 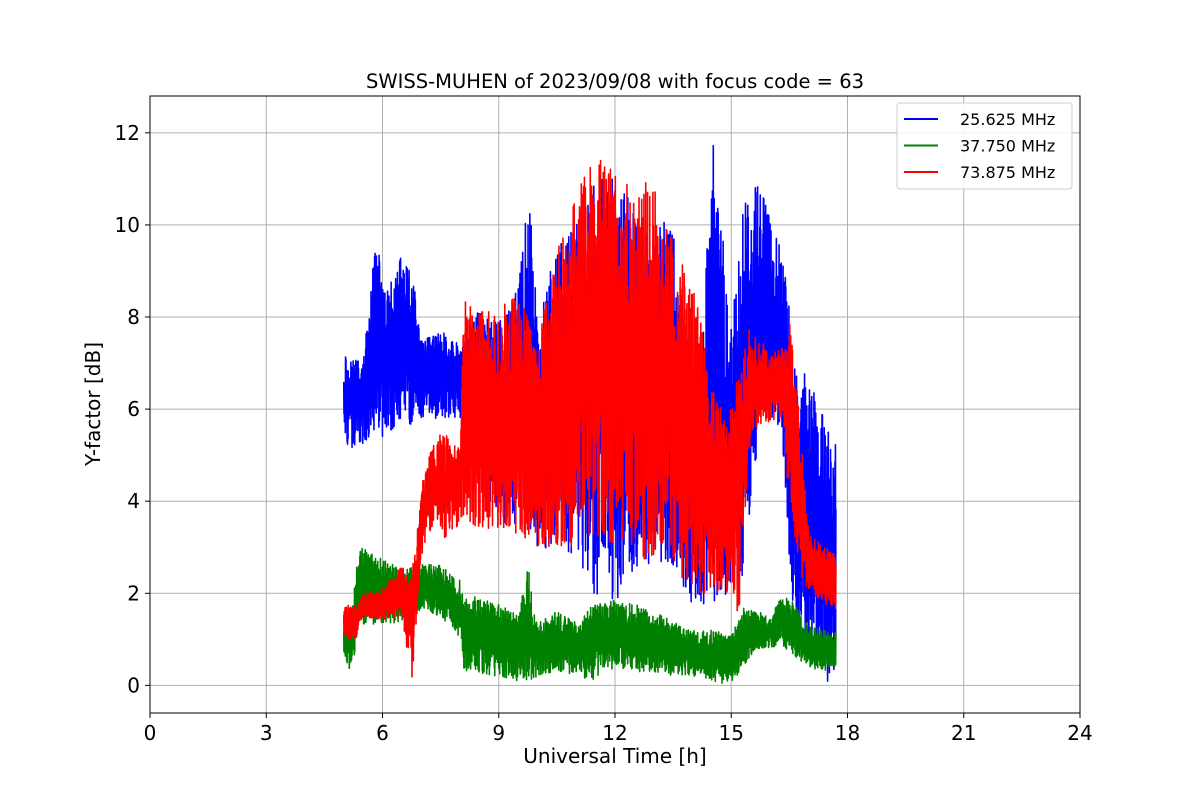 I want to click on y-axis-label: Y-factor [dB], so click(x=93, y=404).